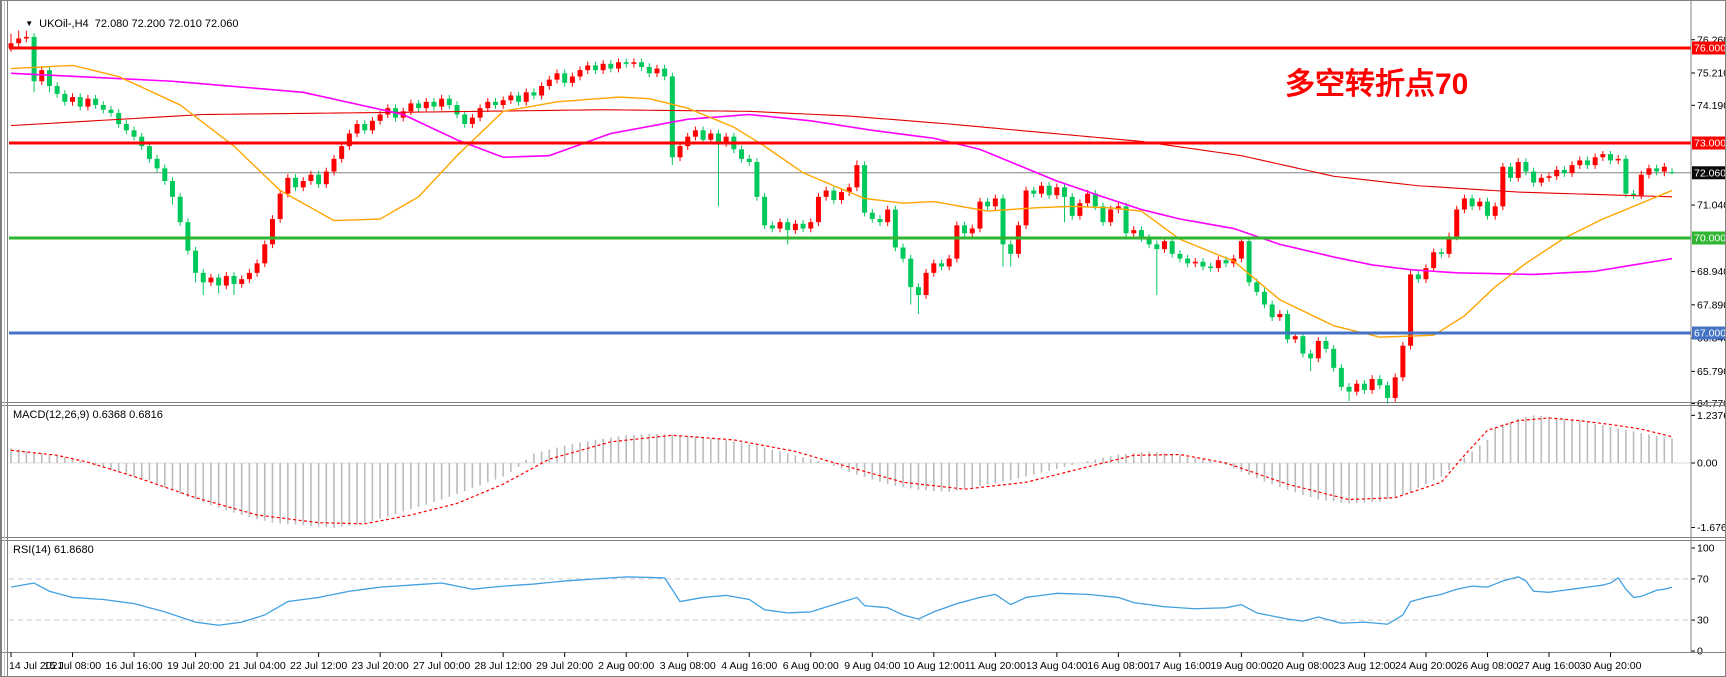 This screenshot has height=677, width=1726. What do you see at coordinates (1711, 74) in the screenshot?
I see `svg-text: 75.210` at bounding box center [1711, 74].